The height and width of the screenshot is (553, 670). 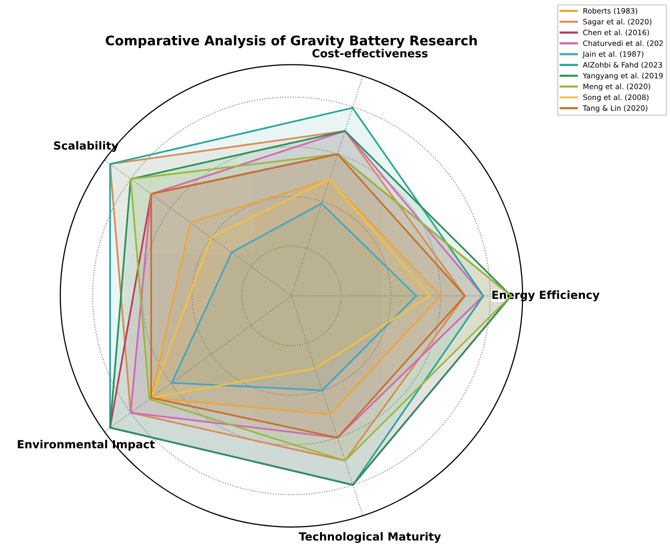 I want to click on spoke-label: Technological Maturity, so click(x=369, y=537).